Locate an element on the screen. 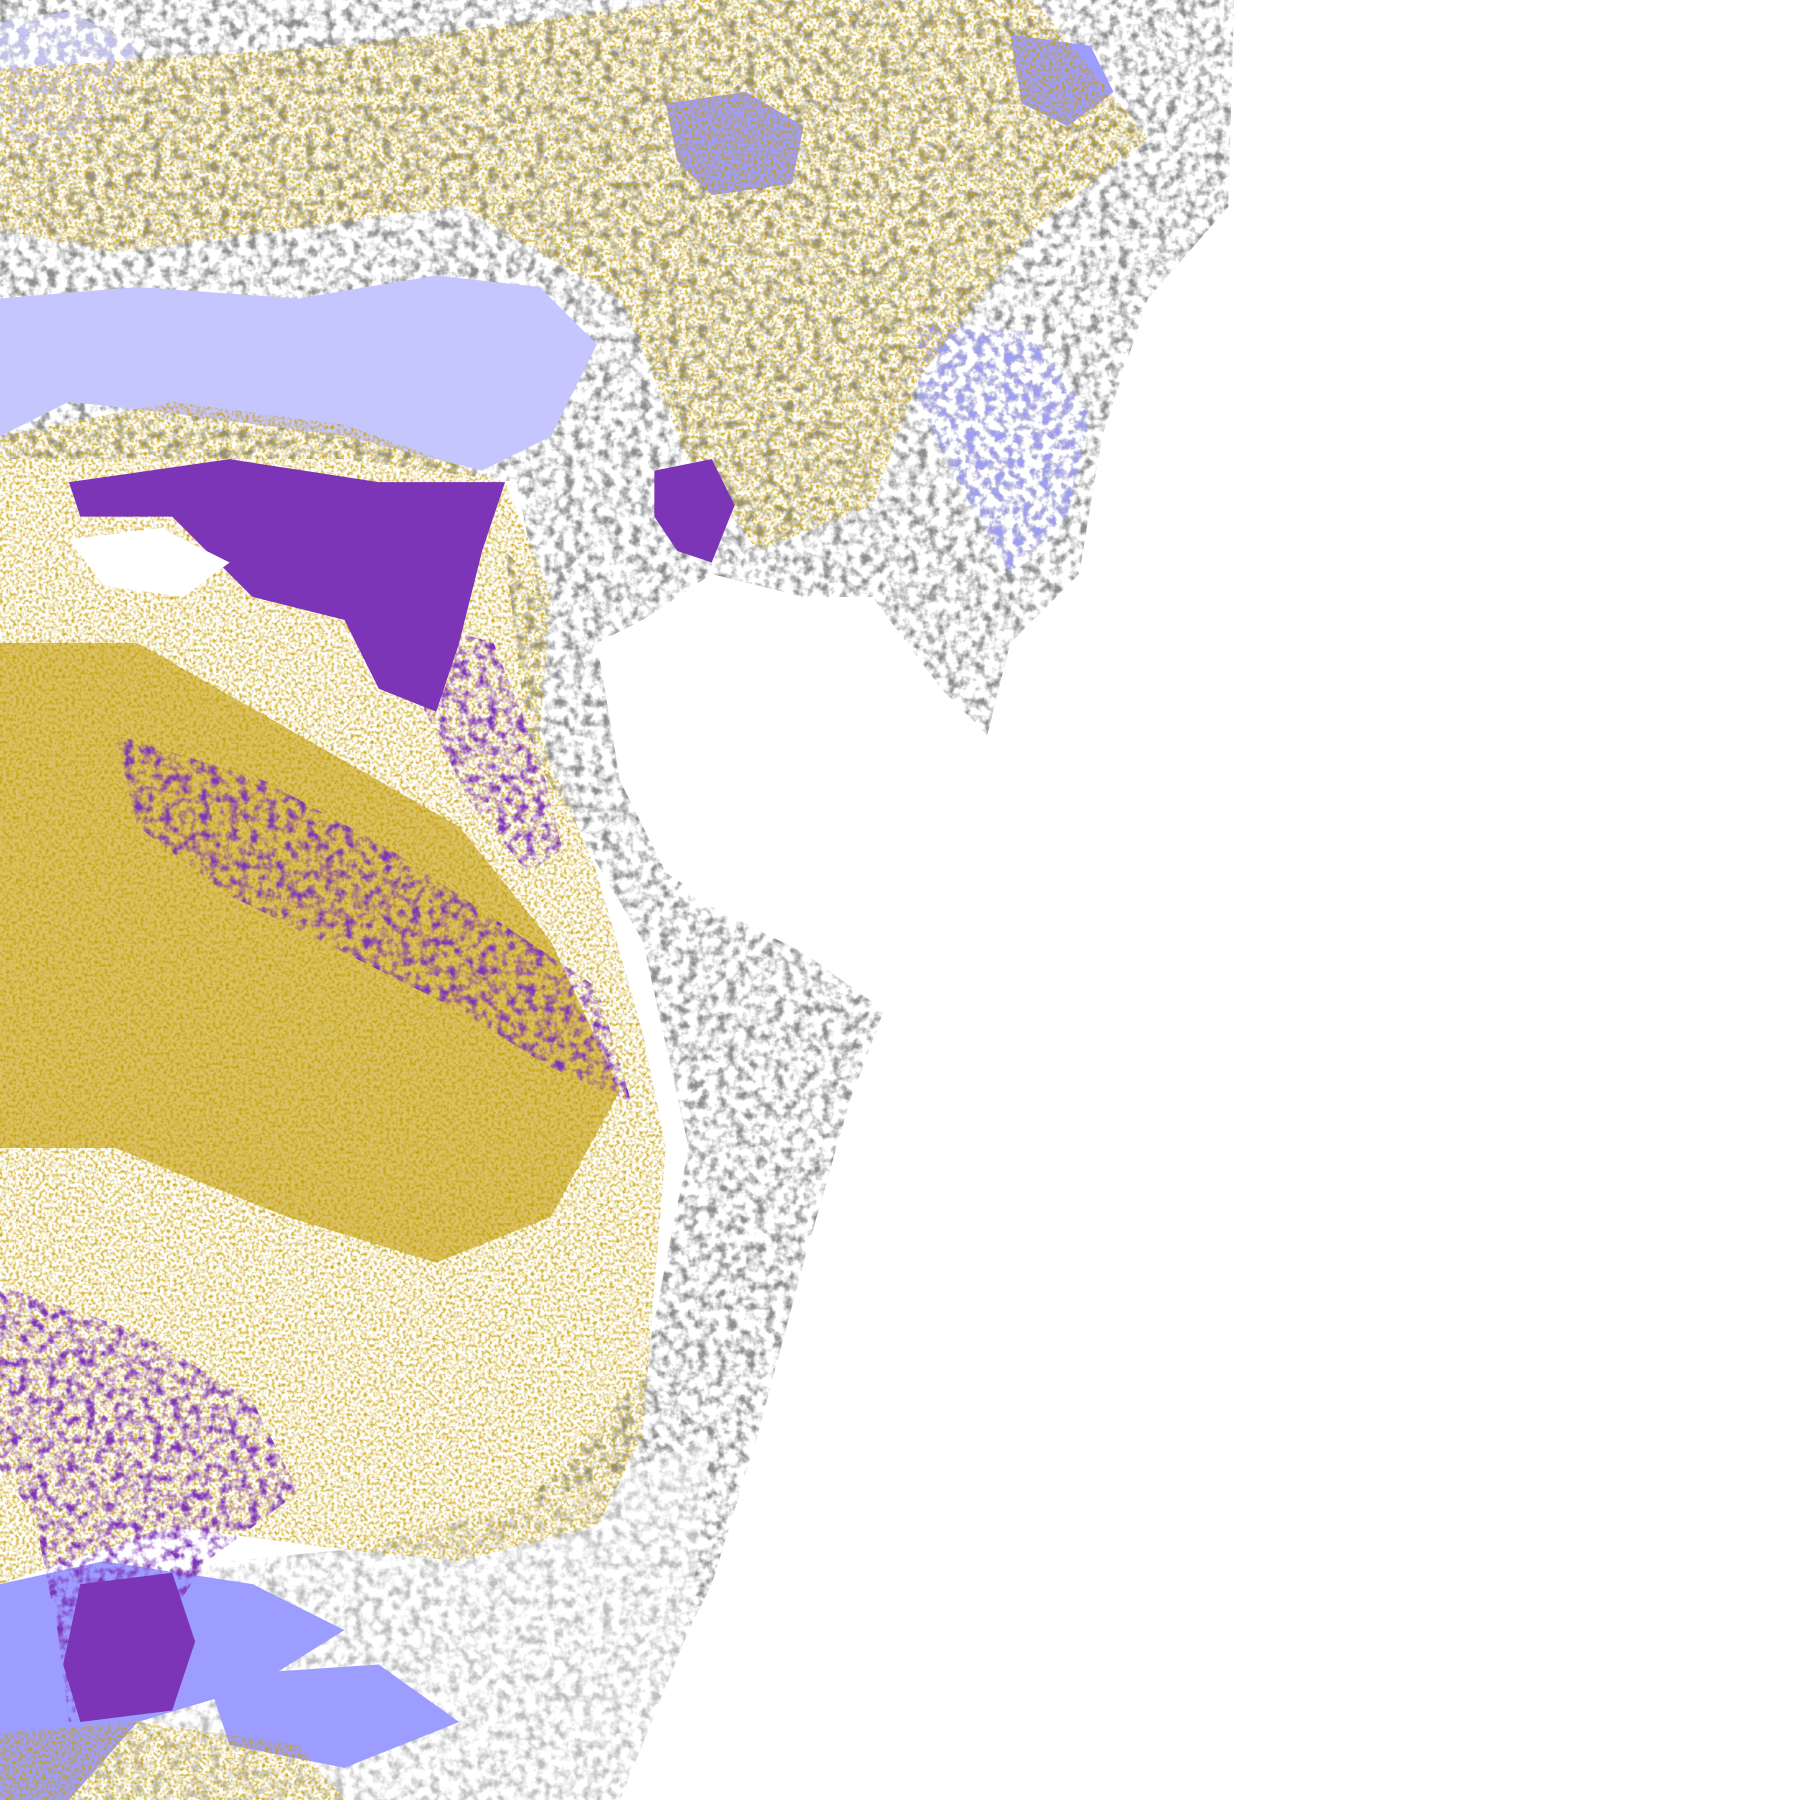  diagonal-purple-band is located at coordinates (373, 918).